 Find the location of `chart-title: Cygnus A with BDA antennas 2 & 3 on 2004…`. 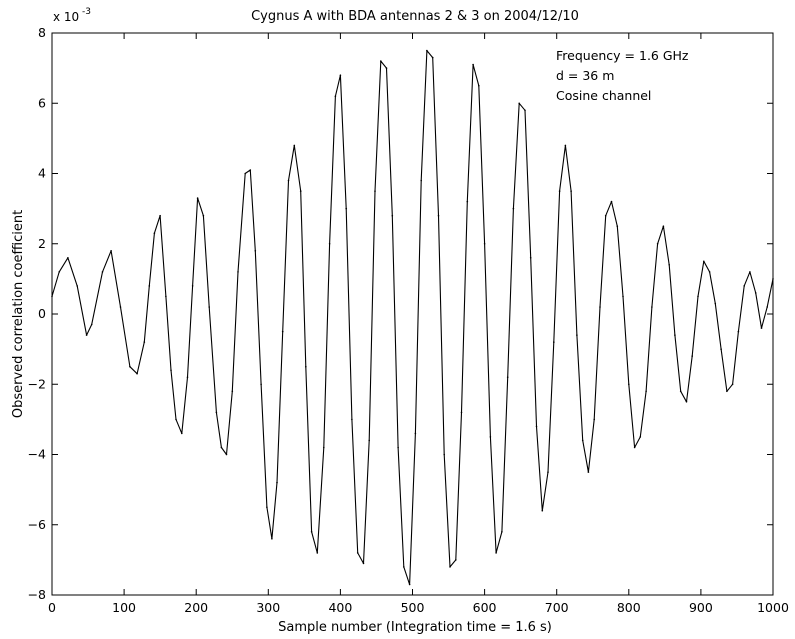

chart-title: Cygnus A with BDA antennas 2 & 3 on 2004… is located at coordinates (415, 16).